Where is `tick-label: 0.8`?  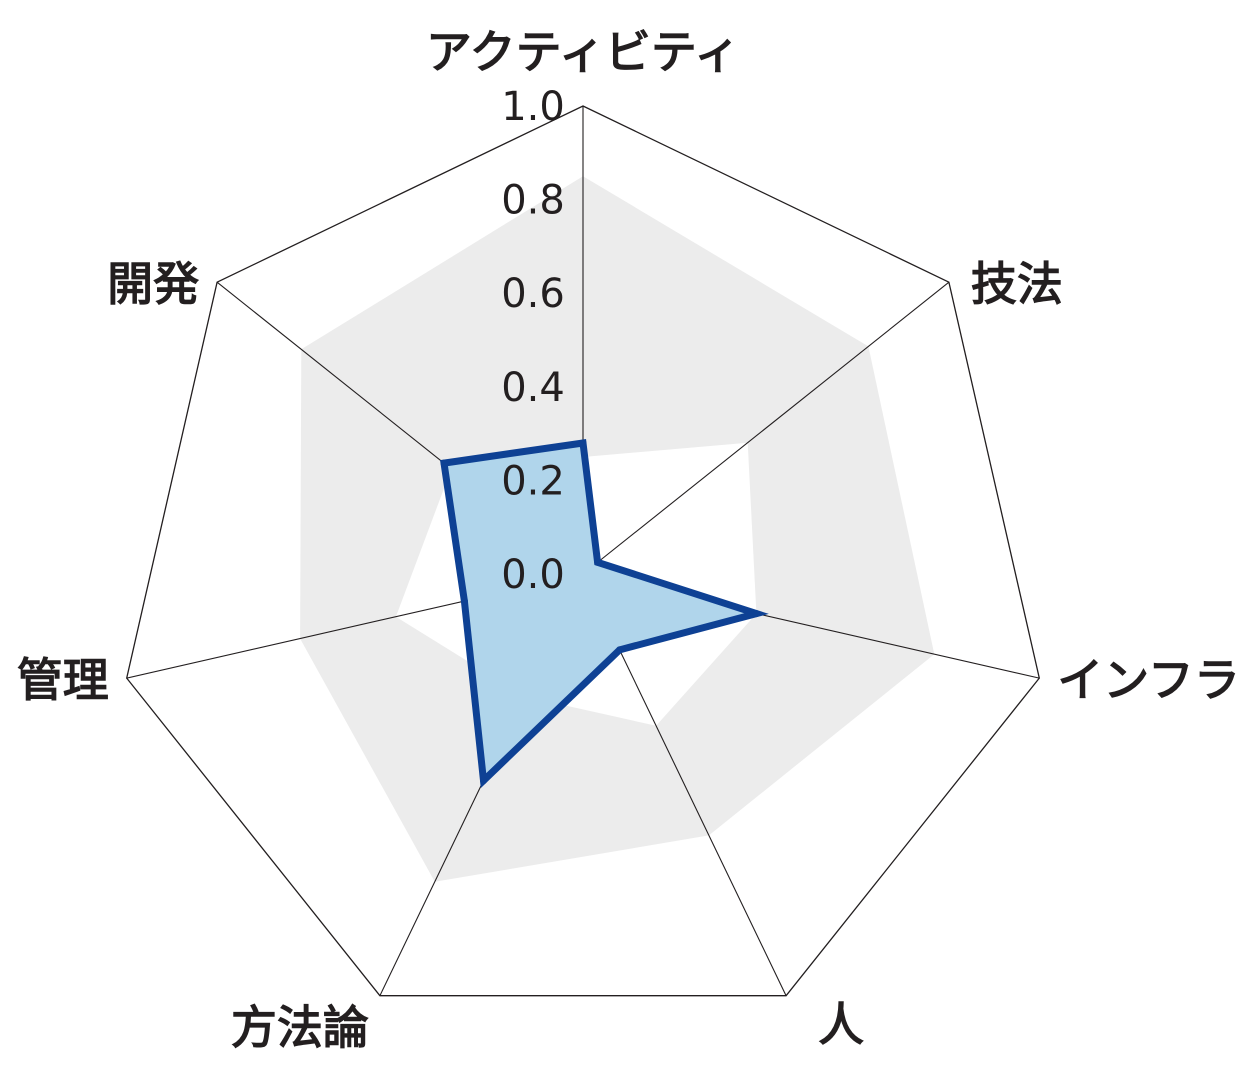 tick-label: 0.8 is located at coordinates (533, 201).